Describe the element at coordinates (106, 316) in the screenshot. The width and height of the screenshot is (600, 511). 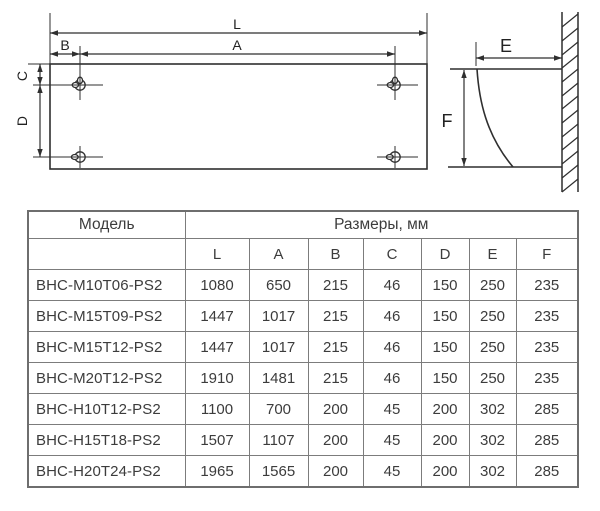
I see `model-cell: BHC-M15T09-PS2` at that location.